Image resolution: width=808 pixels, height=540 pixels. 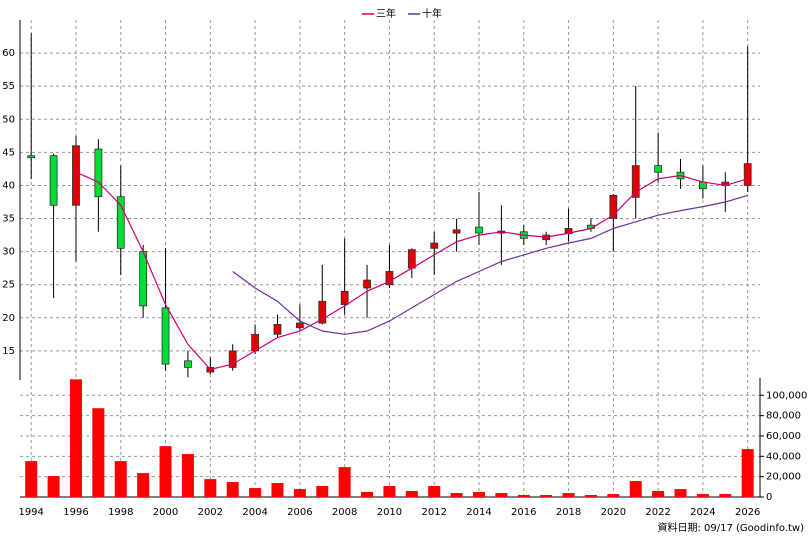 I want to click on volume-tick-label: 60,000, so click(x=783, y=436).